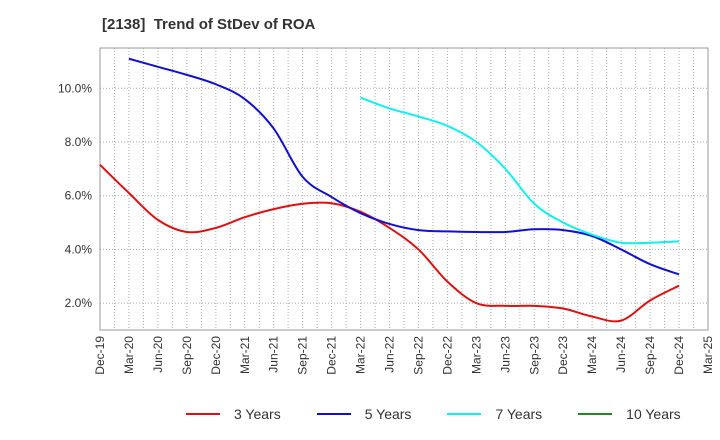  Describe the element at coordinates (447, 355) in the screenshot. I see `x-tick-label: Dec-22` at that location.